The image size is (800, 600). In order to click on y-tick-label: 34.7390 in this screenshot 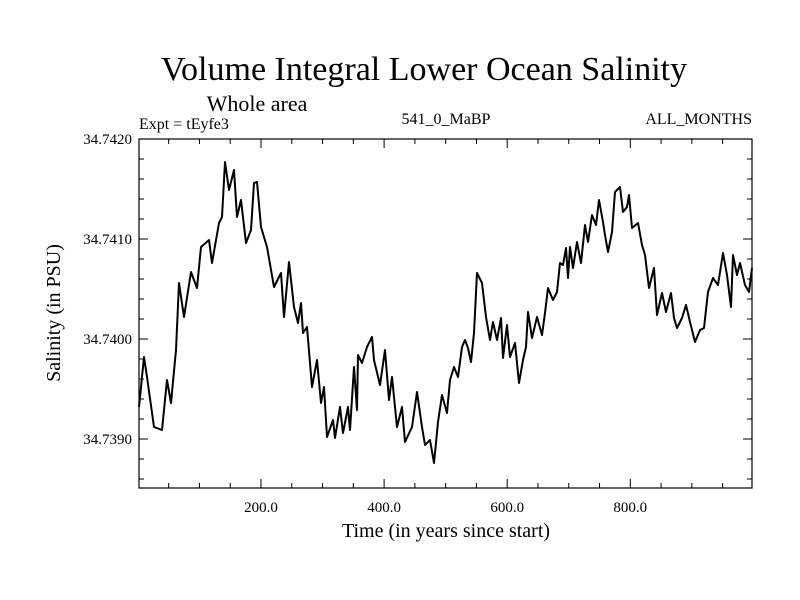, I will do `click(107, 440)`.